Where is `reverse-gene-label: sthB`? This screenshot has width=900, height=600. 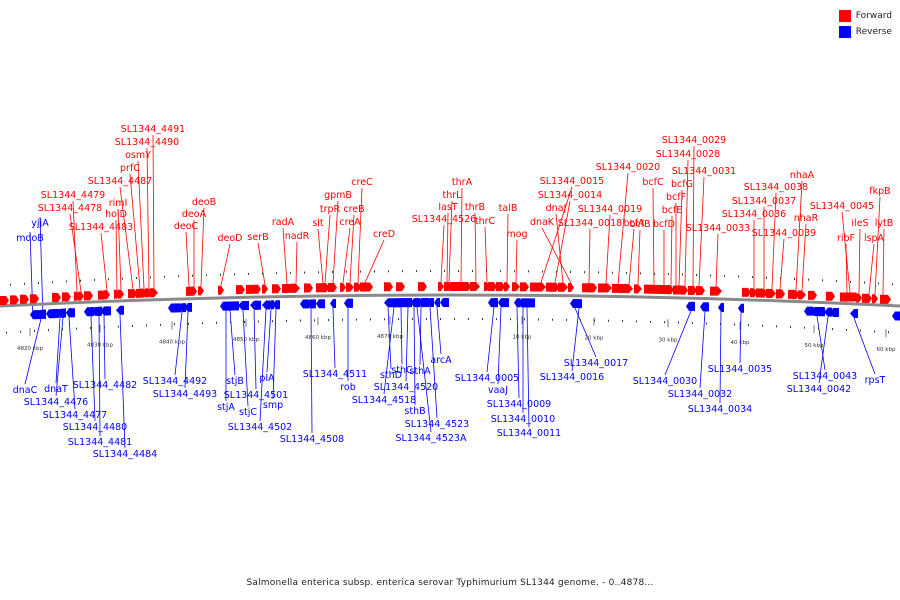 reverse-gene-label: sthB is located at coordinates (414, 411).